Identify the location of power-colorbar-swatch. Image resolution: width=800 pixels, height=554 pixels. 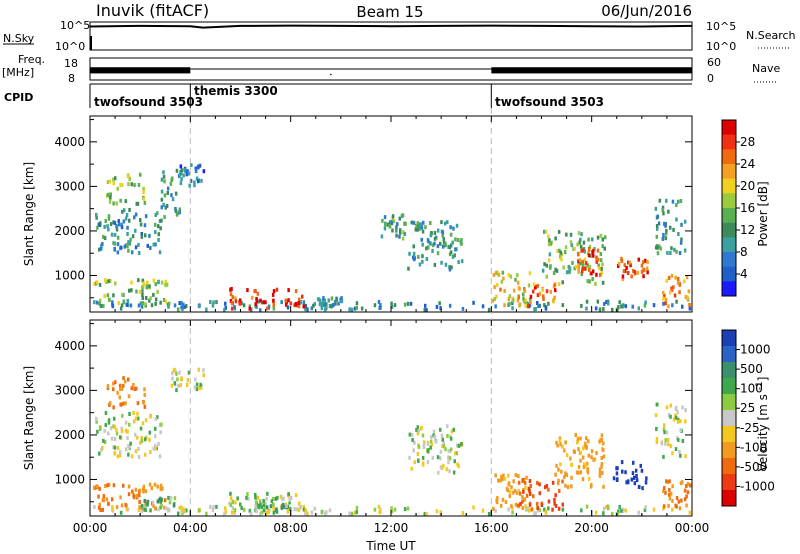
(729, 201).